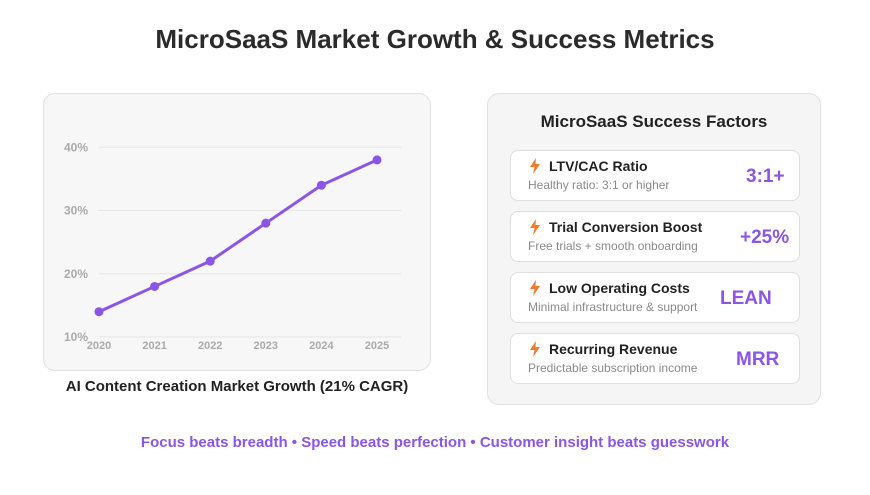 The image size is (870, 495). I want to click on factor-description: Predictable subscription income, so click(613, 368).